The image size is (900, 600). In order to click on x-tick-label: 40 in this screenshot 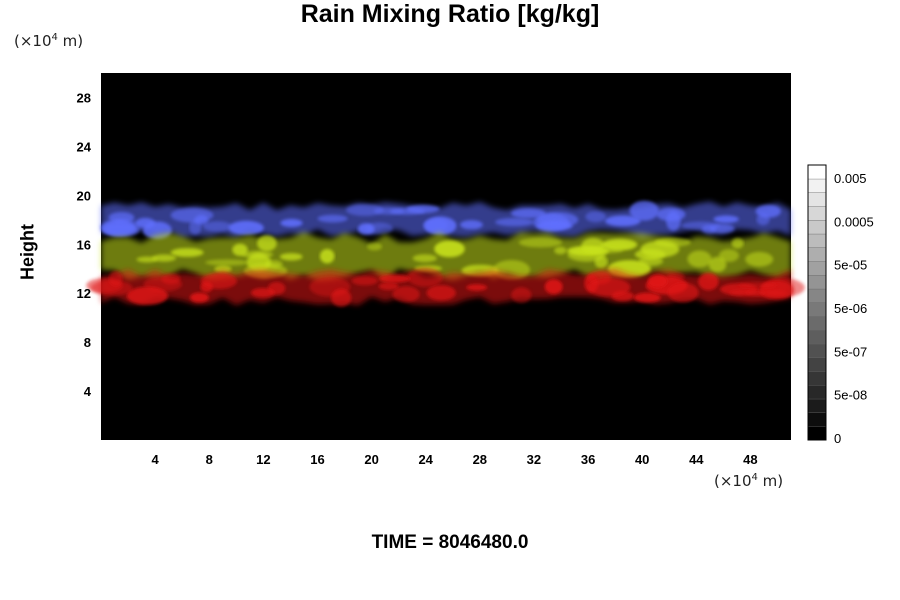, I will do `click(642, 459)`.